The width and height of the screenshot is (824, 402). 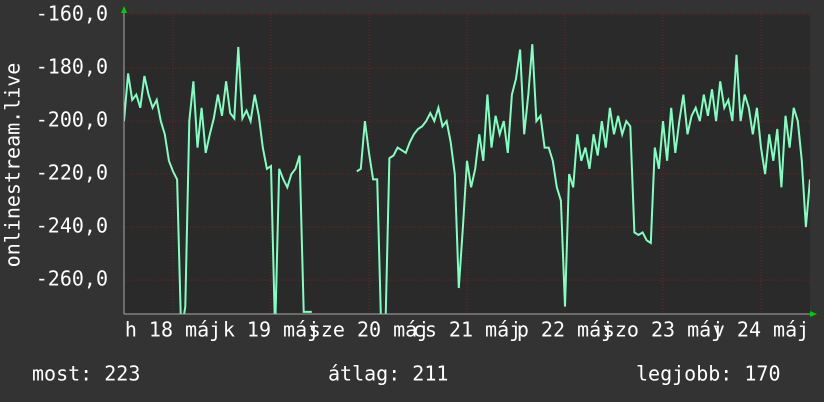 I want to click on y-arrow, so click(x=124, y=9).